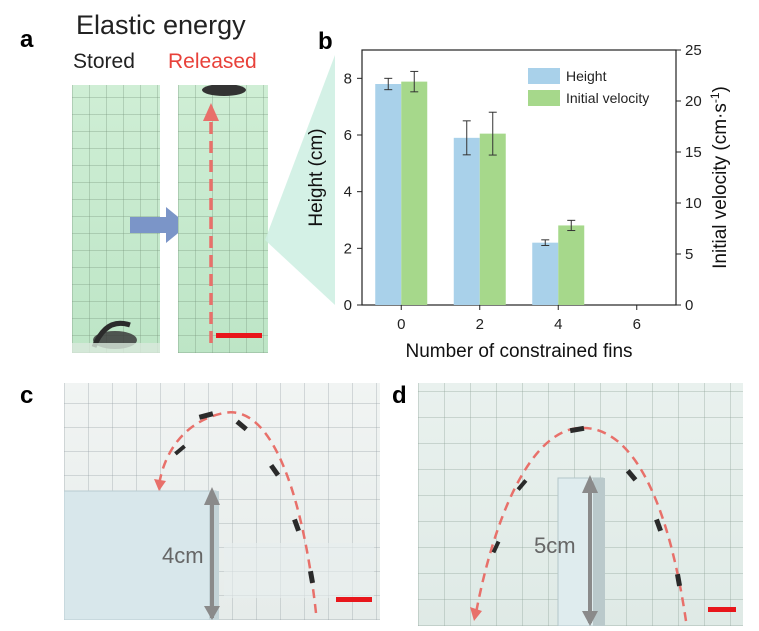 This screenshot has height=631, width=759. I want to click on height-annotation-c: 4cm, so click(183, 555).